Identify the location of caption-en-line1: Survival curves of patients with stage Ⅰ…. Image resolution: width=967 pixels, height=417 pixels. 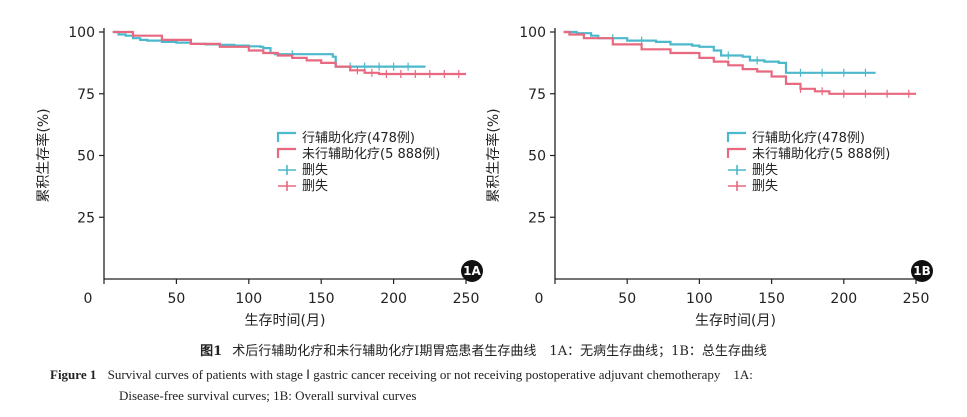
(430, 374).